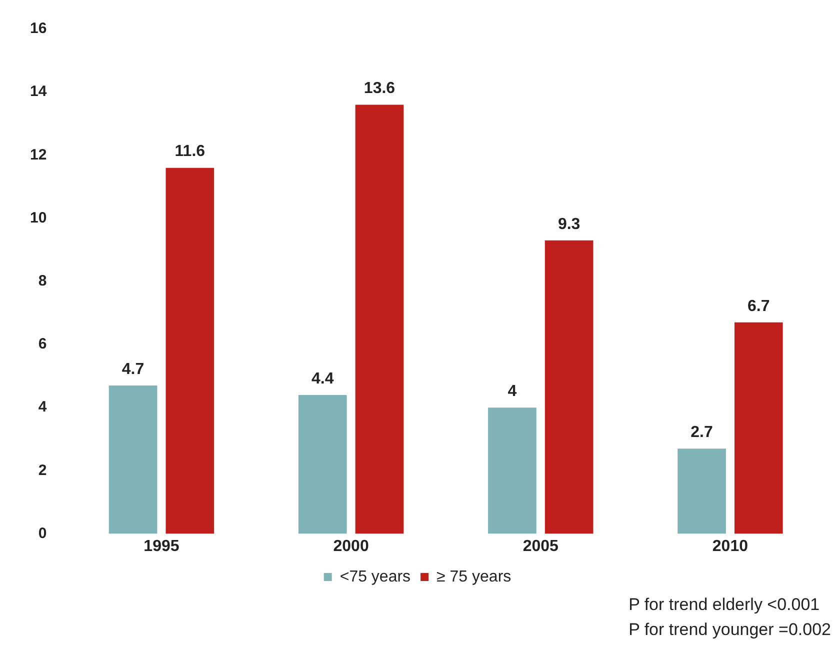 Image resolution: width=835 pixels, height=657 pixels. Describe the element at coordinates (42, 344) in the screenshot. I see `y-tick-label: 6` at that location.